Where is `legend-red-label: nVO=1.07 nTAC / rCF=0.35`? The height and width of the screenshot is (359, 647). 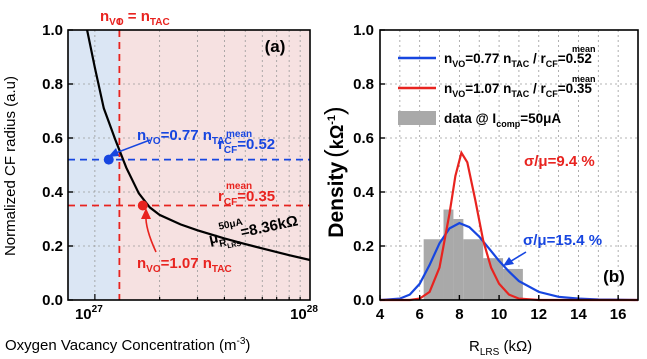 legend-red-label: nVO=1.07 nTAC / rCF=0.35 is located at coordinates (518, 90).